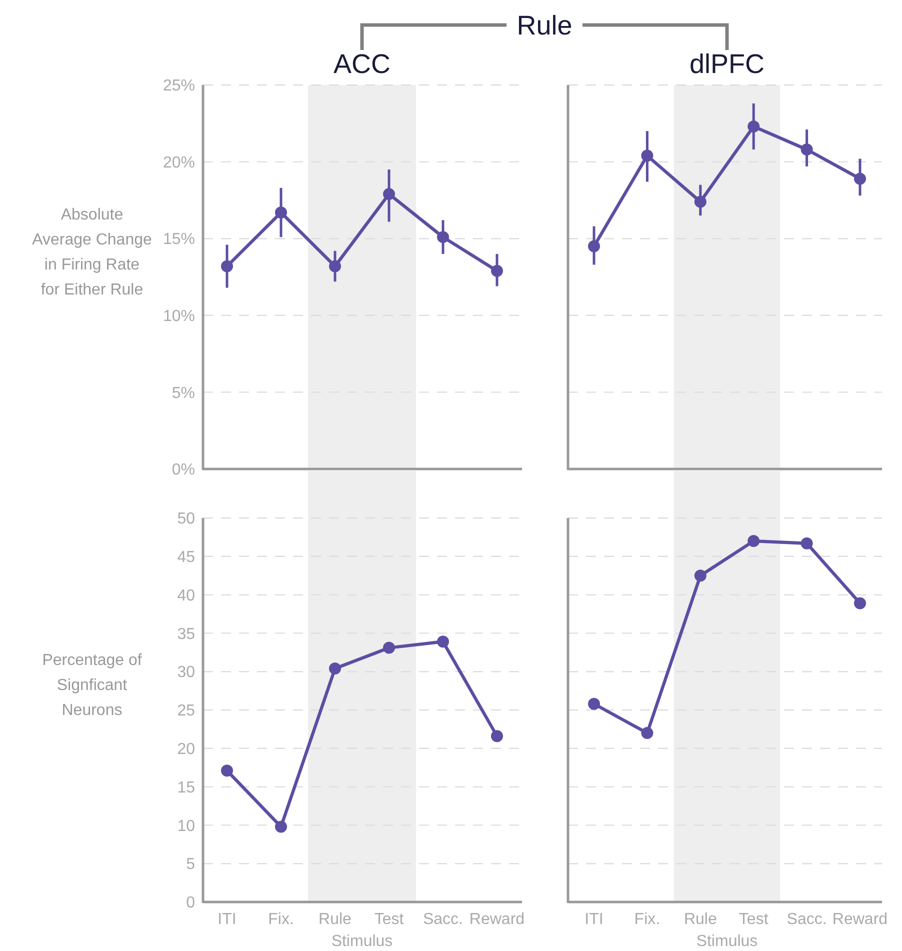  I want to click on y-tick-label: 0%, so click(183, 470).